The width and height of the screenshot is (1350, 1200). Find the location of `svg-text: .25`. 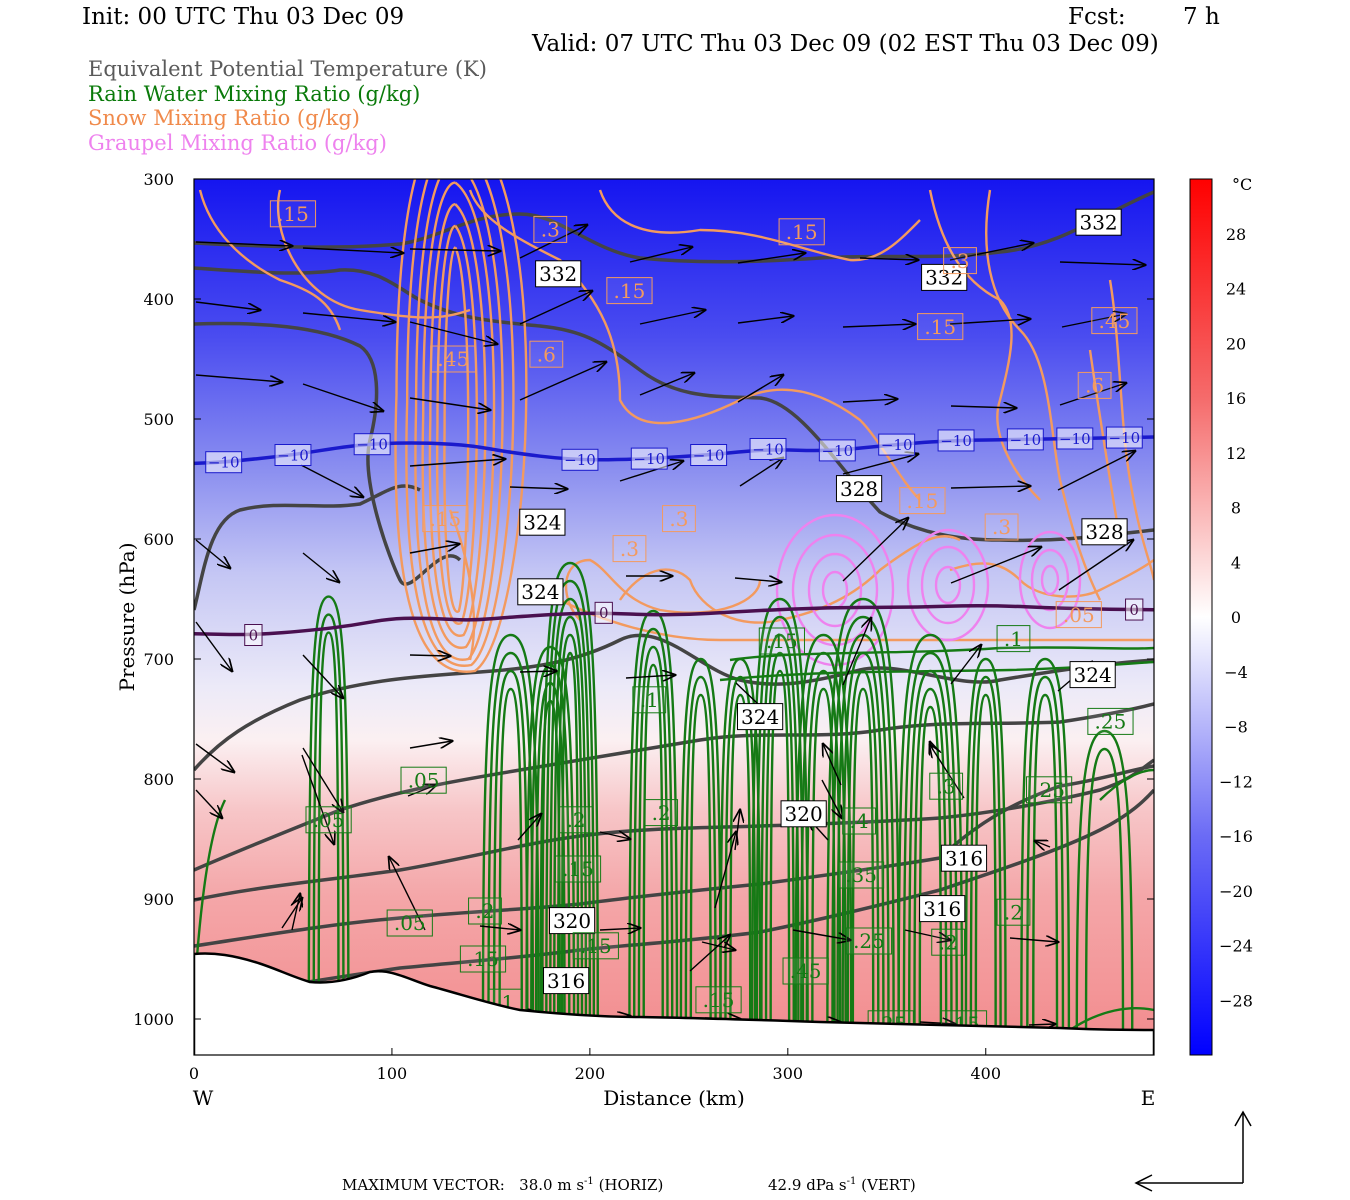

svg-text: .25 is located at coordinates (1049, 790).